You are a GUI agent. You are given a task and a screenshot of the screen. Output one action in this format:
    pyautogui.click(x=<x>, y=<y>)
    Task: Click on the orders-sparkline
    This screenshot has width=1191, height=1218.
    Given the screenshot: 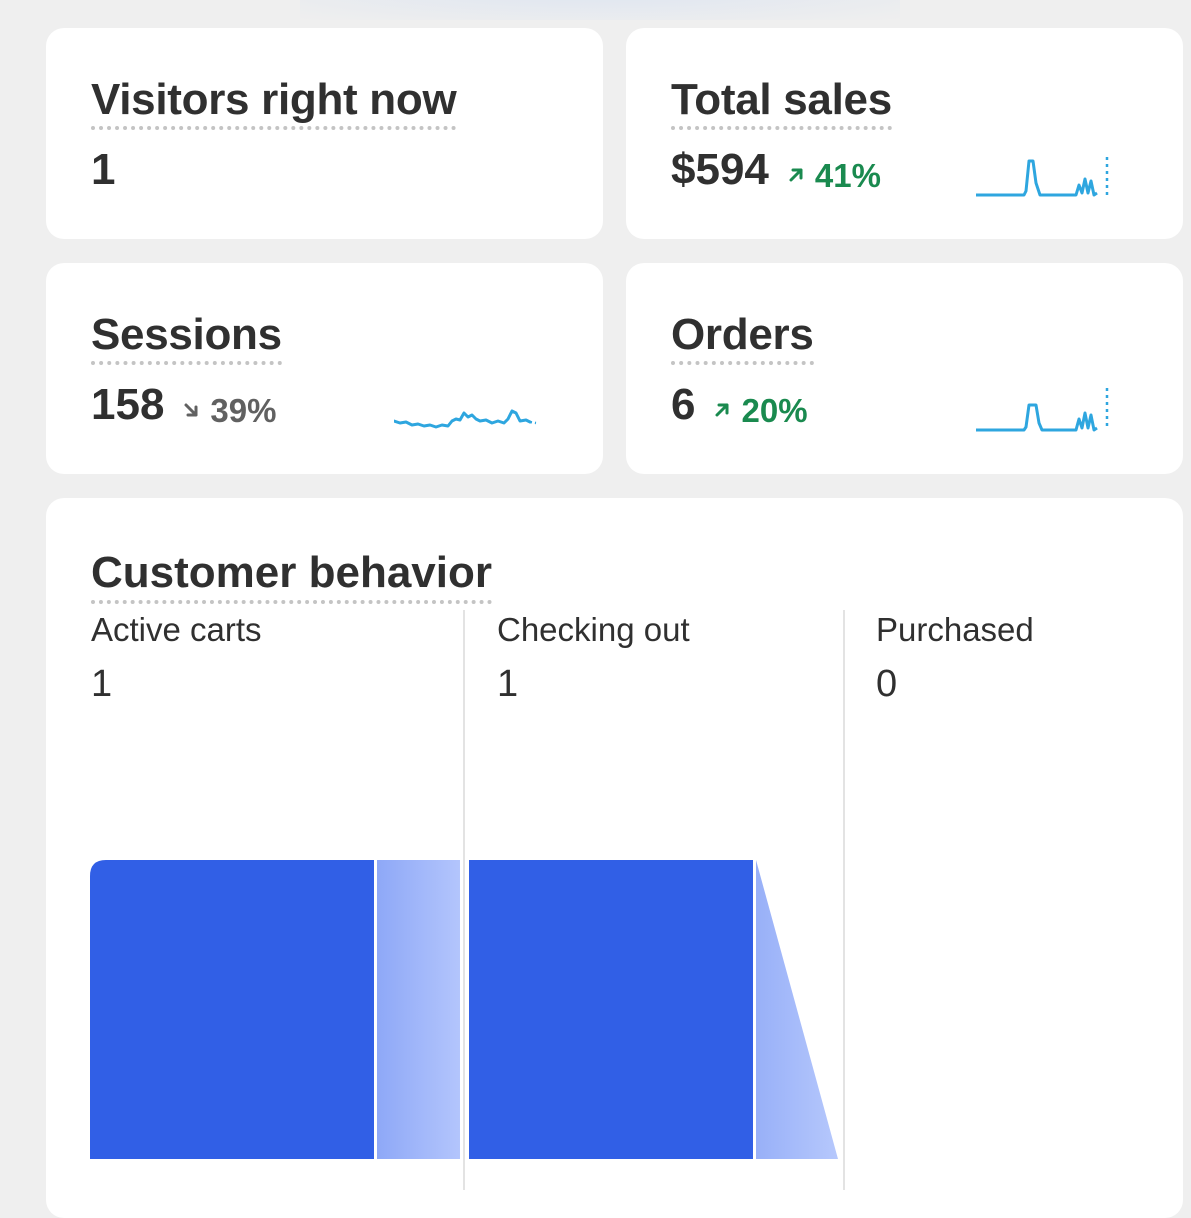 What is the action you would take?
    pyautogui.click(x=1042, y=410)
    